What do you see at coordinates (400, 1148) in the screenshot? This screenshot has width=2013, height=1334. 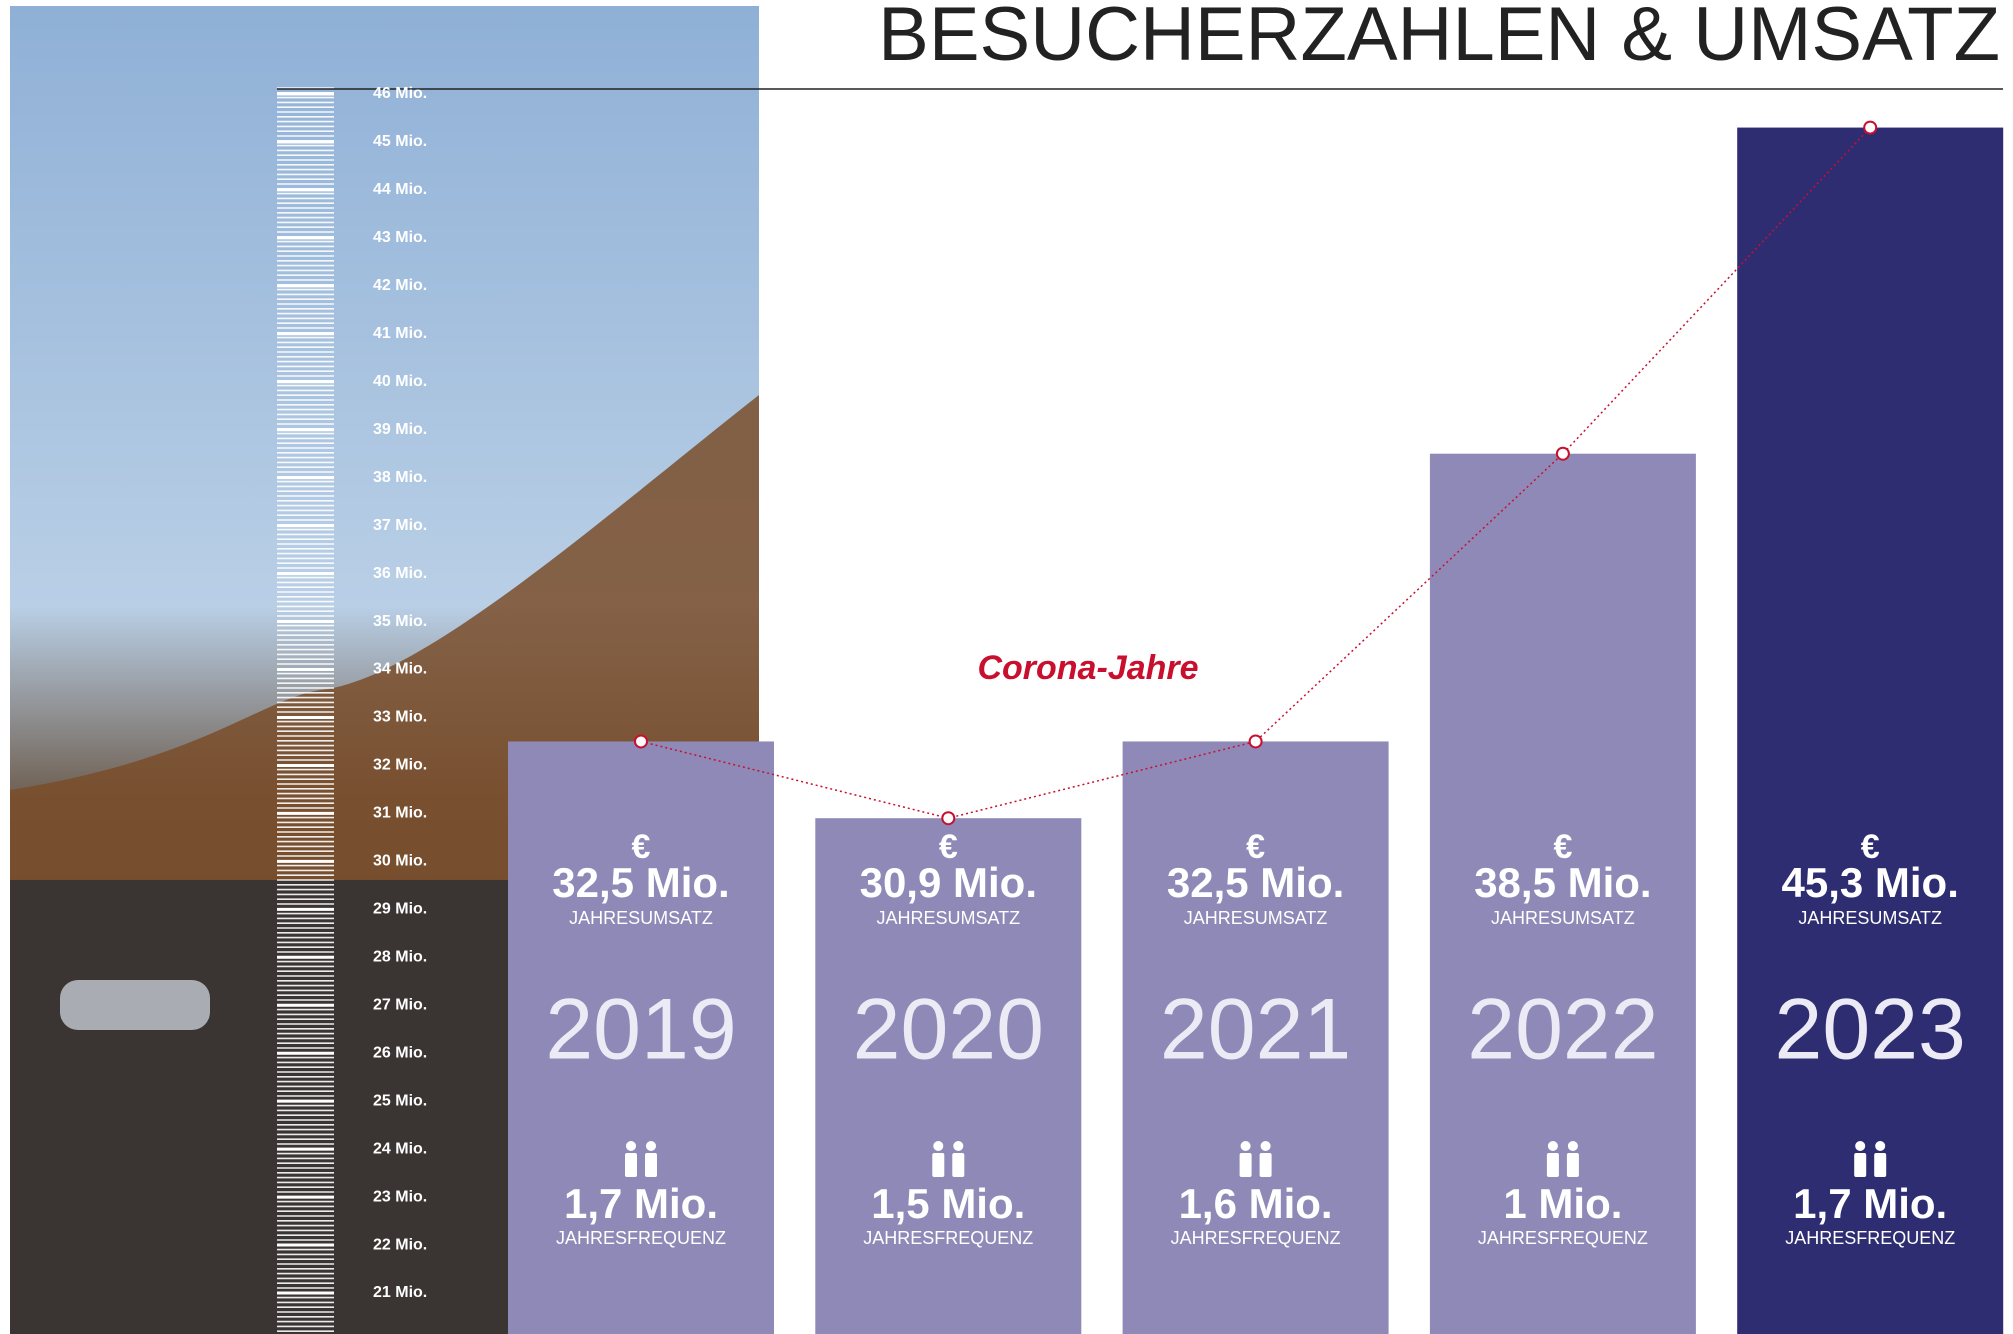 I see `y-tick-label: 24 Mio.` at bounding box center [400, 1148].